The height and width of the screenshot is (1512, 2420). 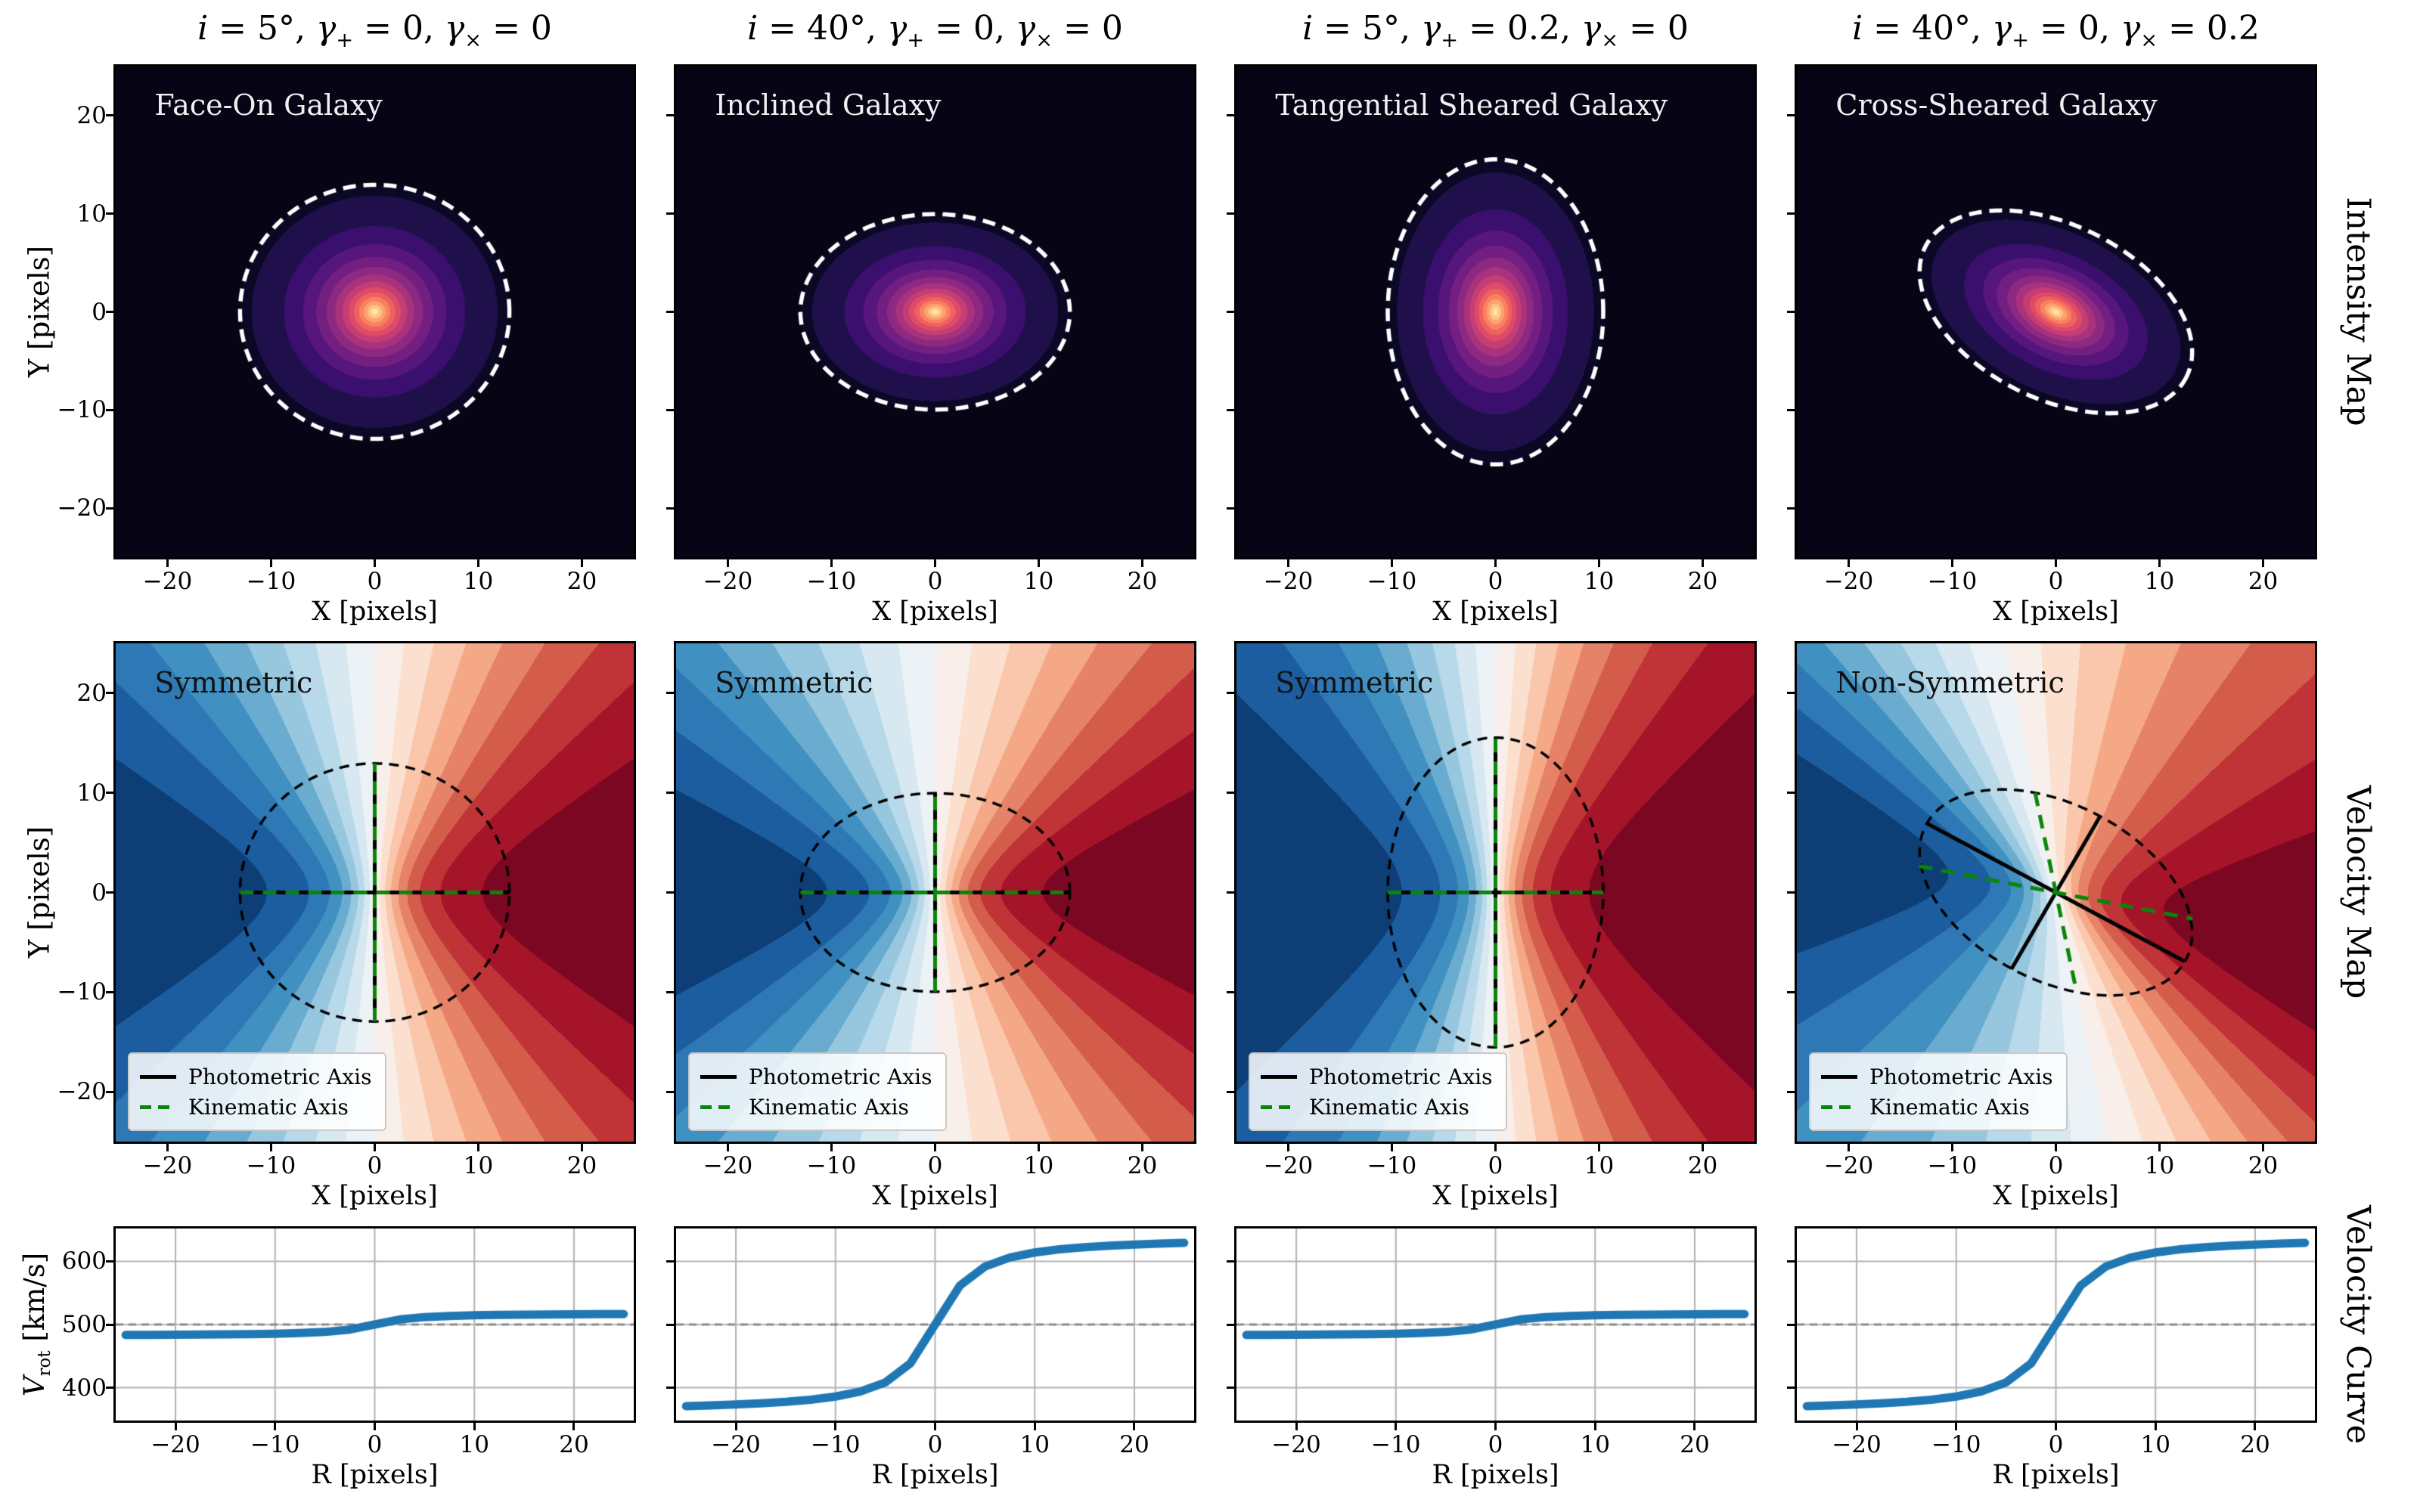 What do you see at coordinates (1389, 1107) in the screenshot?
I see `legend-label: Kinematic Axis` at bounding box center [1389, 1107].